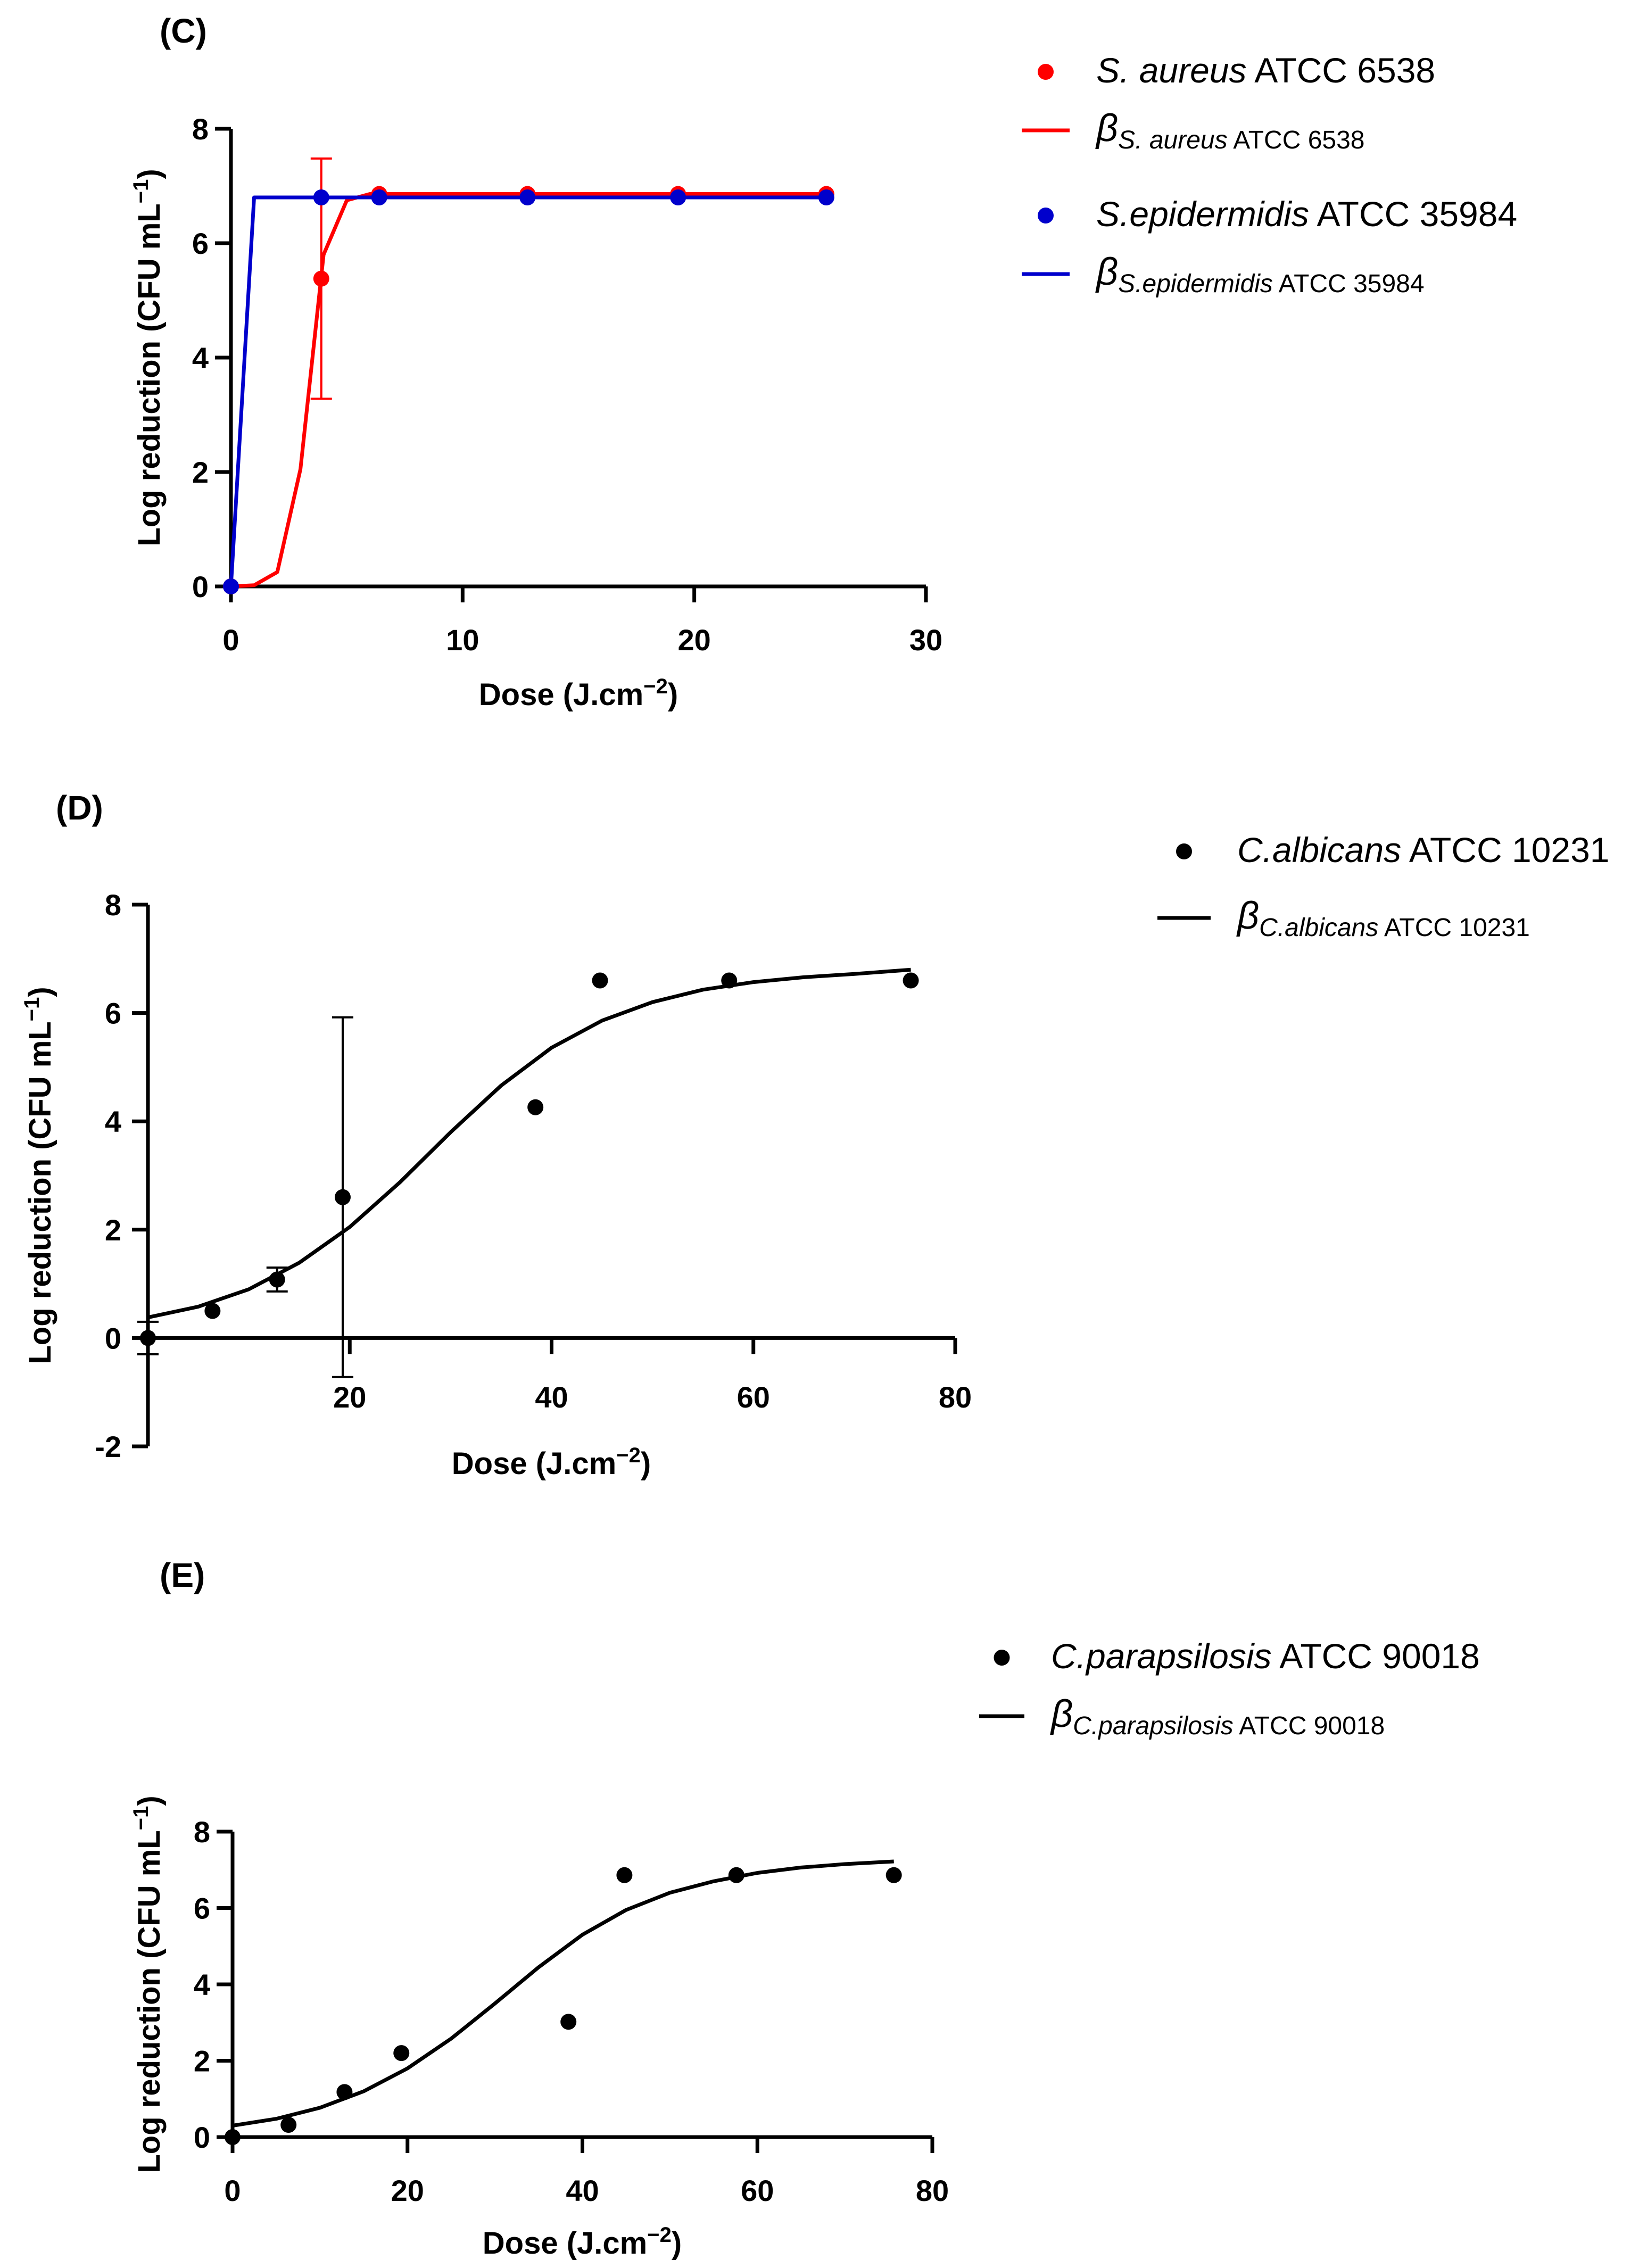  Describe the element at coordinates (1349, 284) in the screenshot. I see `legend-sub-plain: ATCC 35984` at that location.